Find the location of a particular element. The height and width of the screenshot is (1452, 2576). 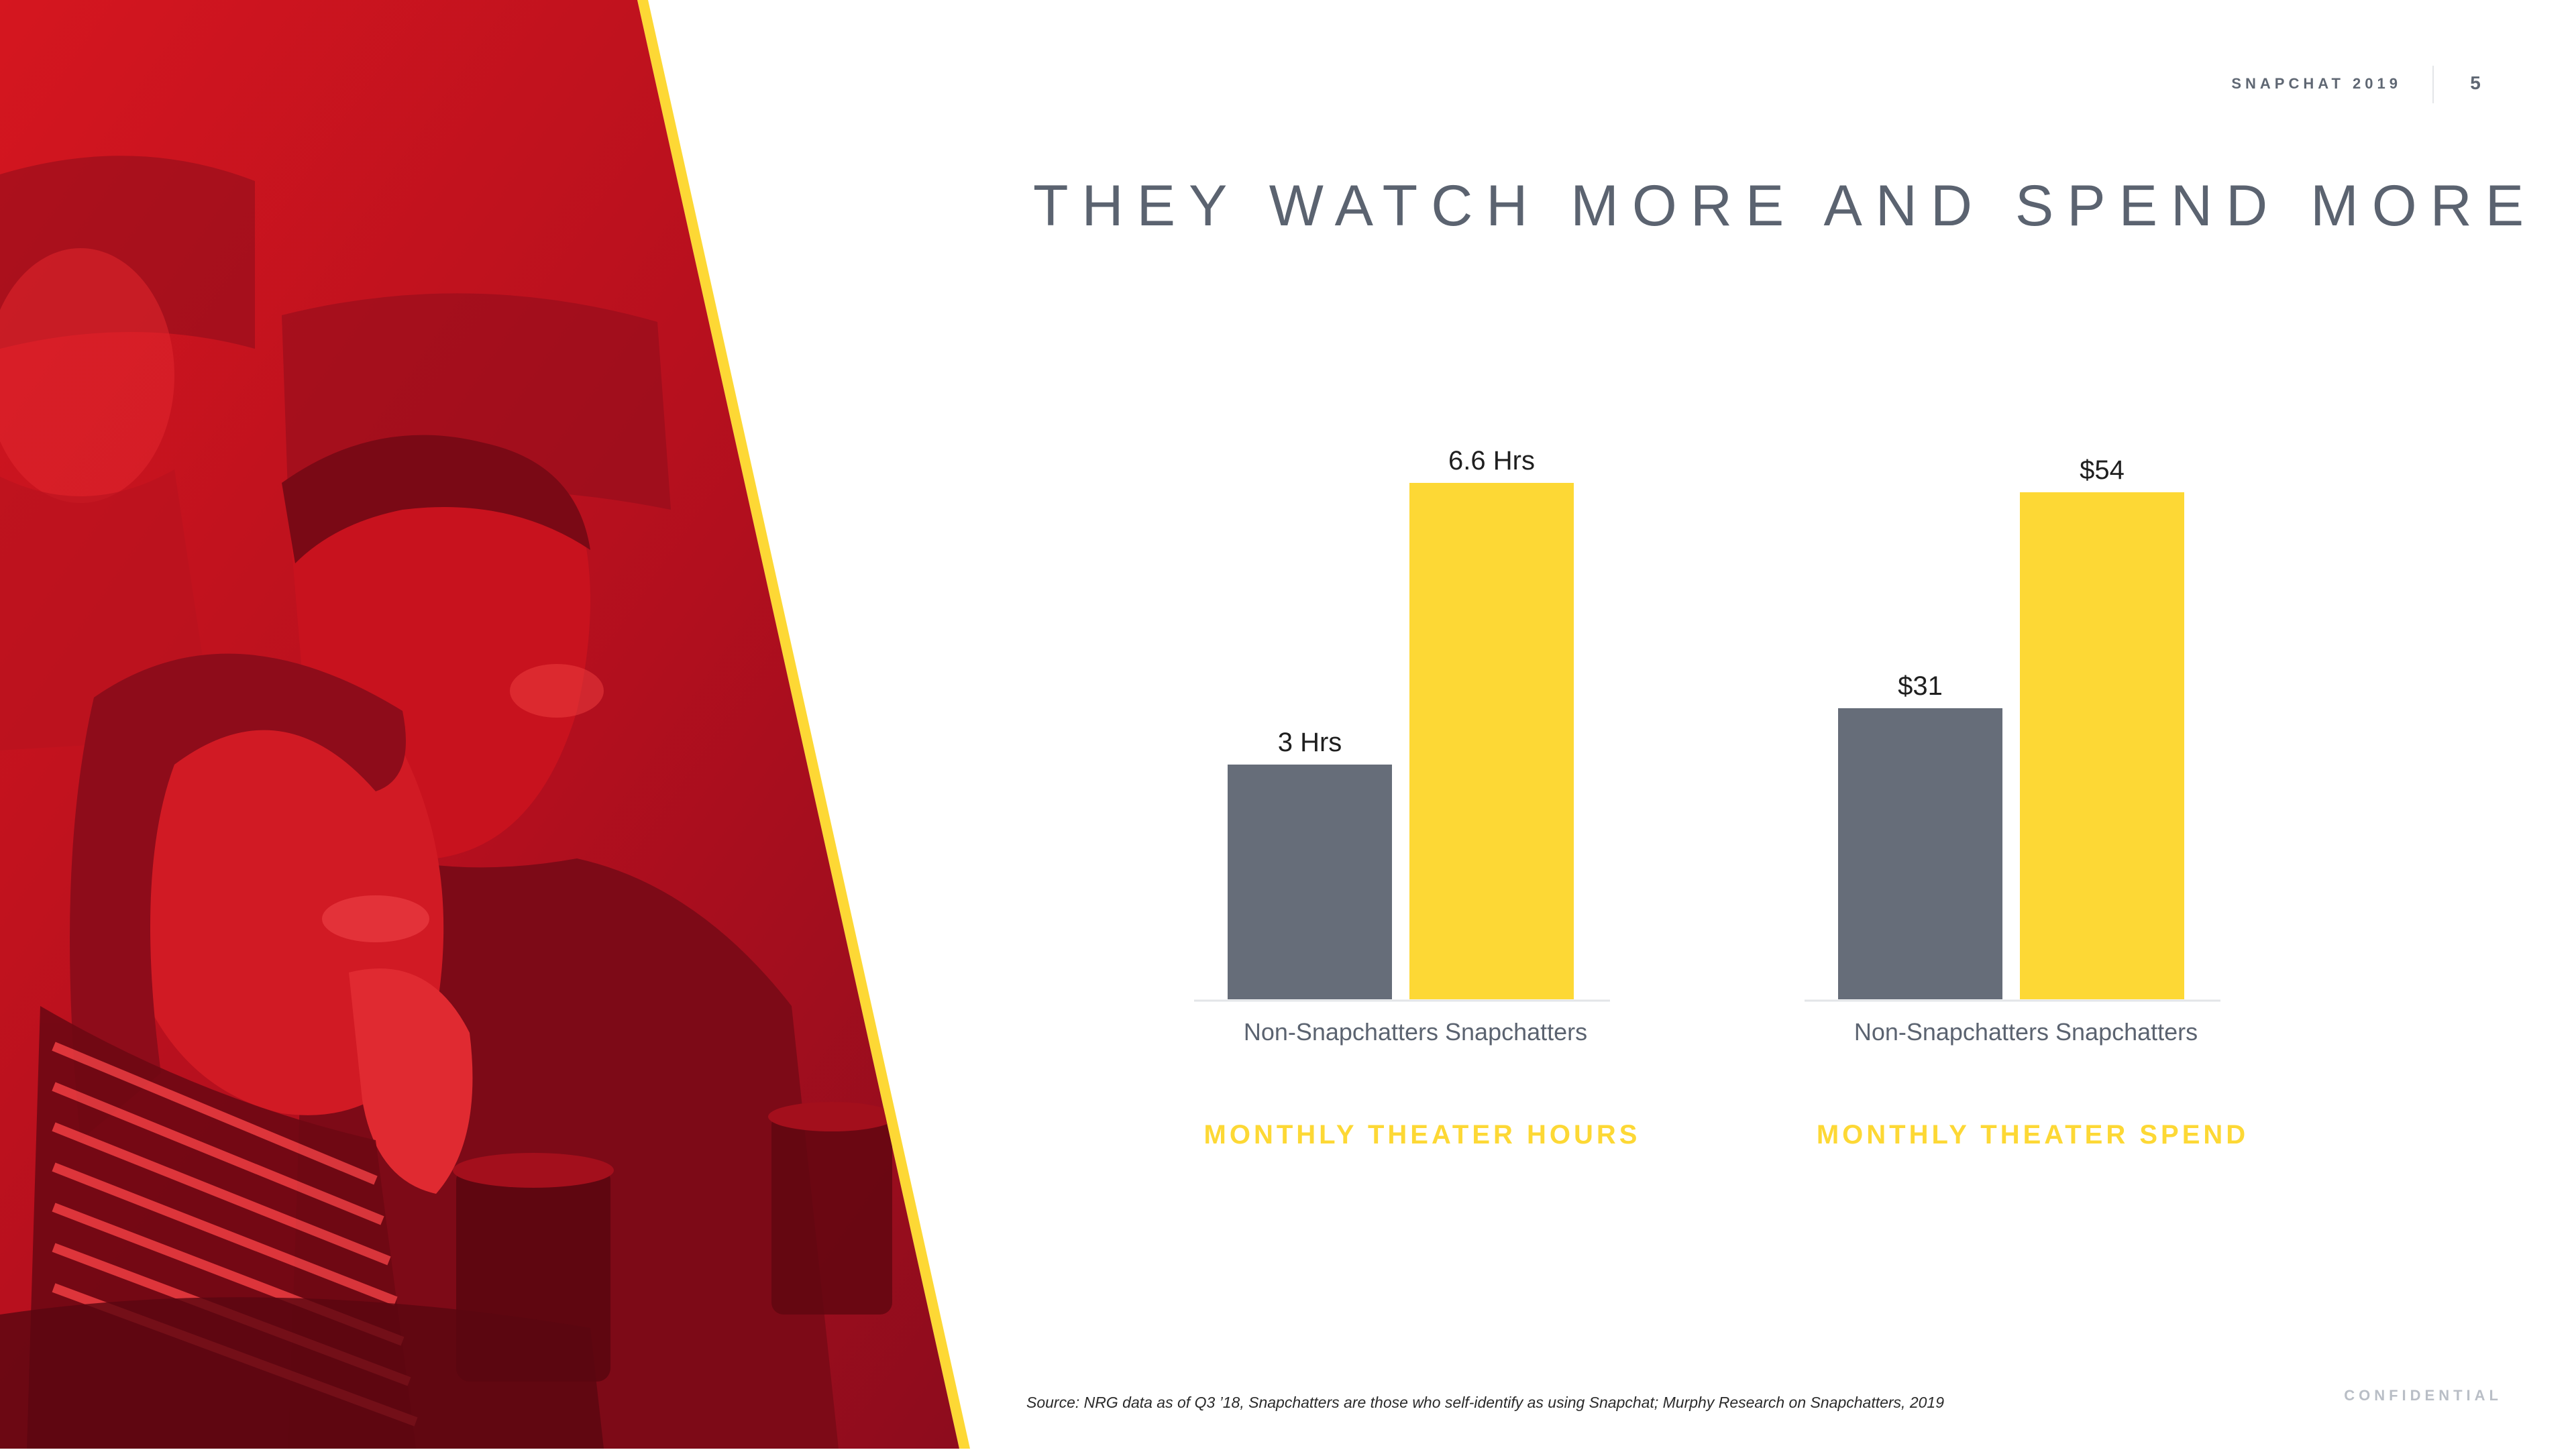

data-label: $31 is located at coordinates (1920, 686).